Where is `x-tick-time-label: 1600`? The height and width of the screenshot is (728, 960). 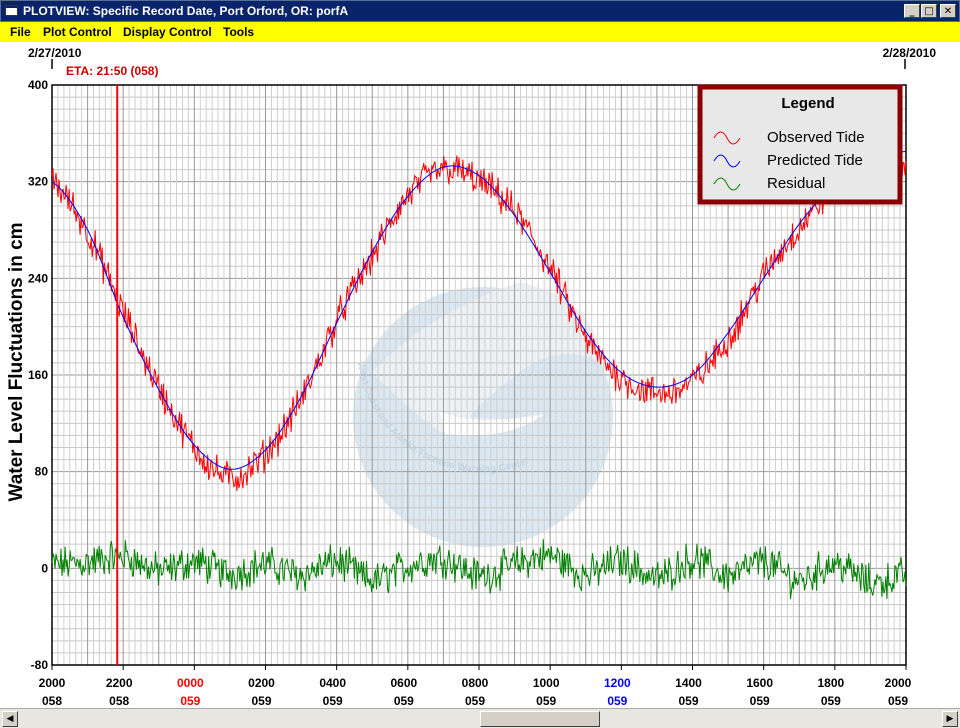 x-tick-time-label: 1600 is located at coordinates (759, 683).